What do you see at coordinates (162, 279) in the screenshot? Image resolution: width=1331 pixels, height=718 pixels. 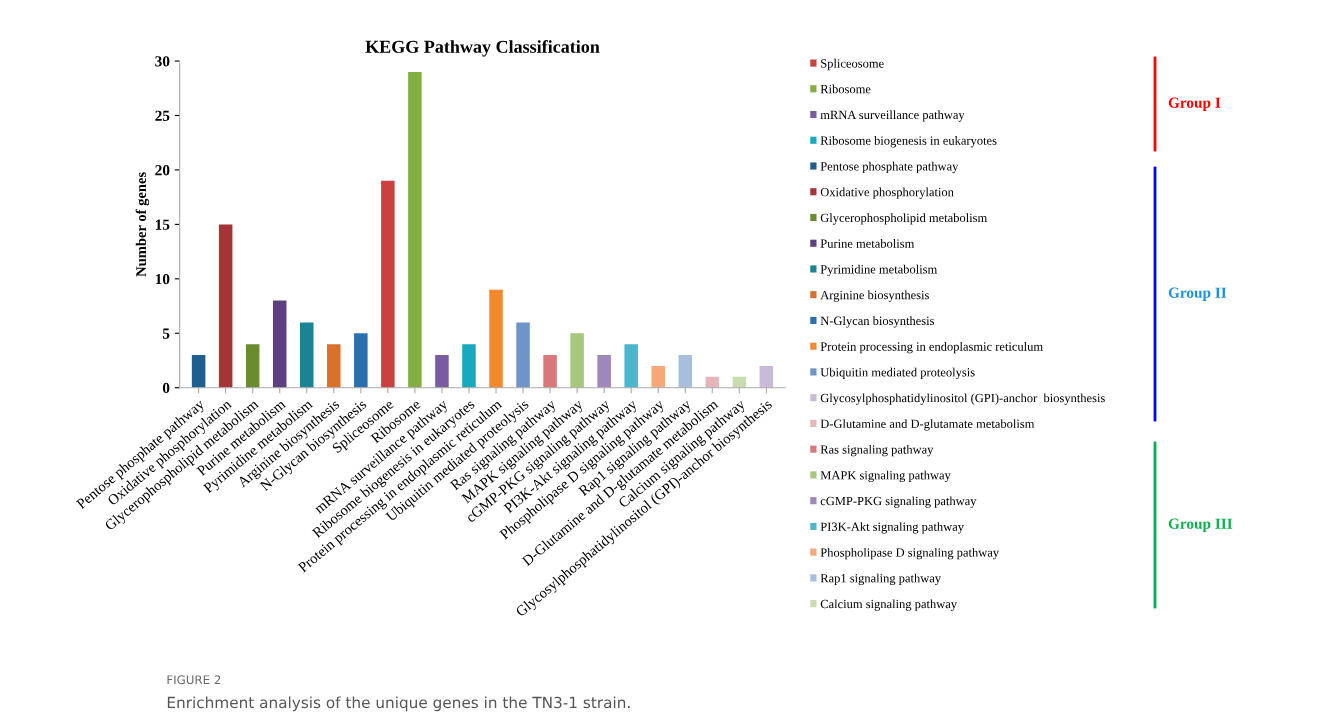 I see `y-tick-label: 10` at bounding box center [162, 279].